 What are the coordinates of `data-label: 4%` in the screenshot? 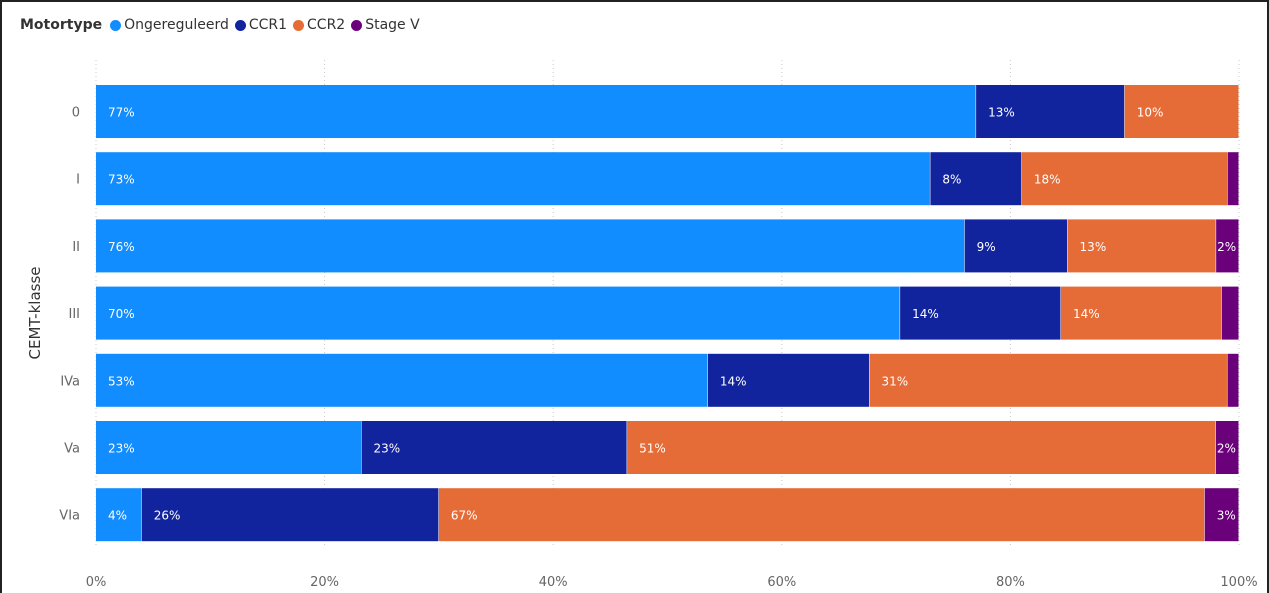 It's located at (117, 516).